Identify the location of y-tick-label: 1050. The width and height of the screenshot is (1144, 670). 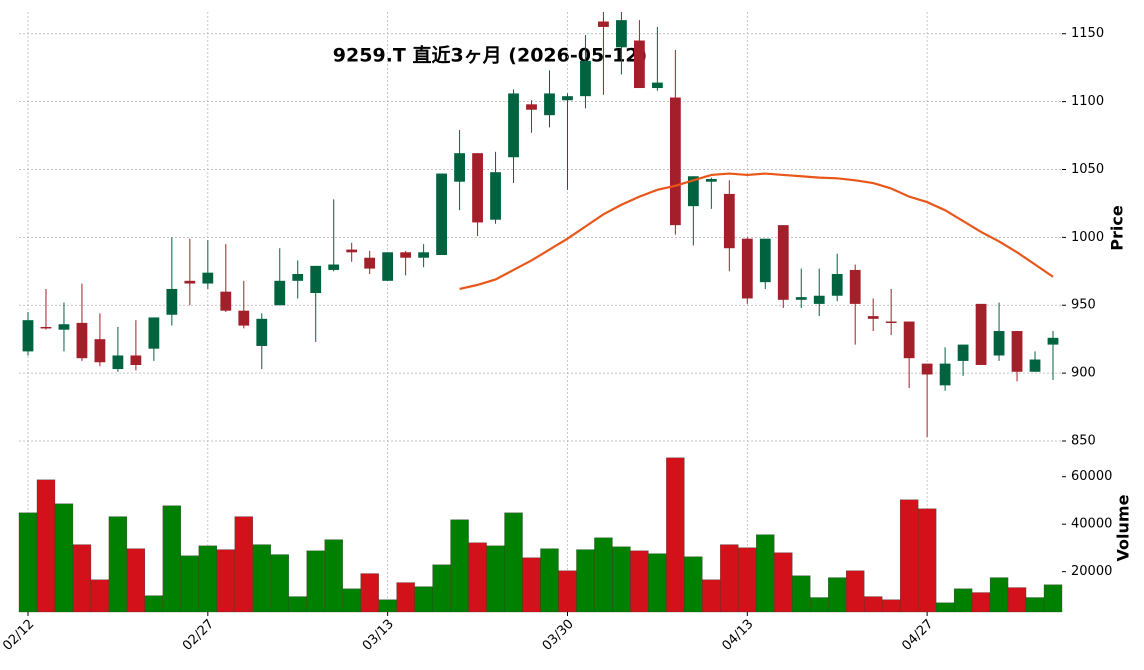
(1087, 169).